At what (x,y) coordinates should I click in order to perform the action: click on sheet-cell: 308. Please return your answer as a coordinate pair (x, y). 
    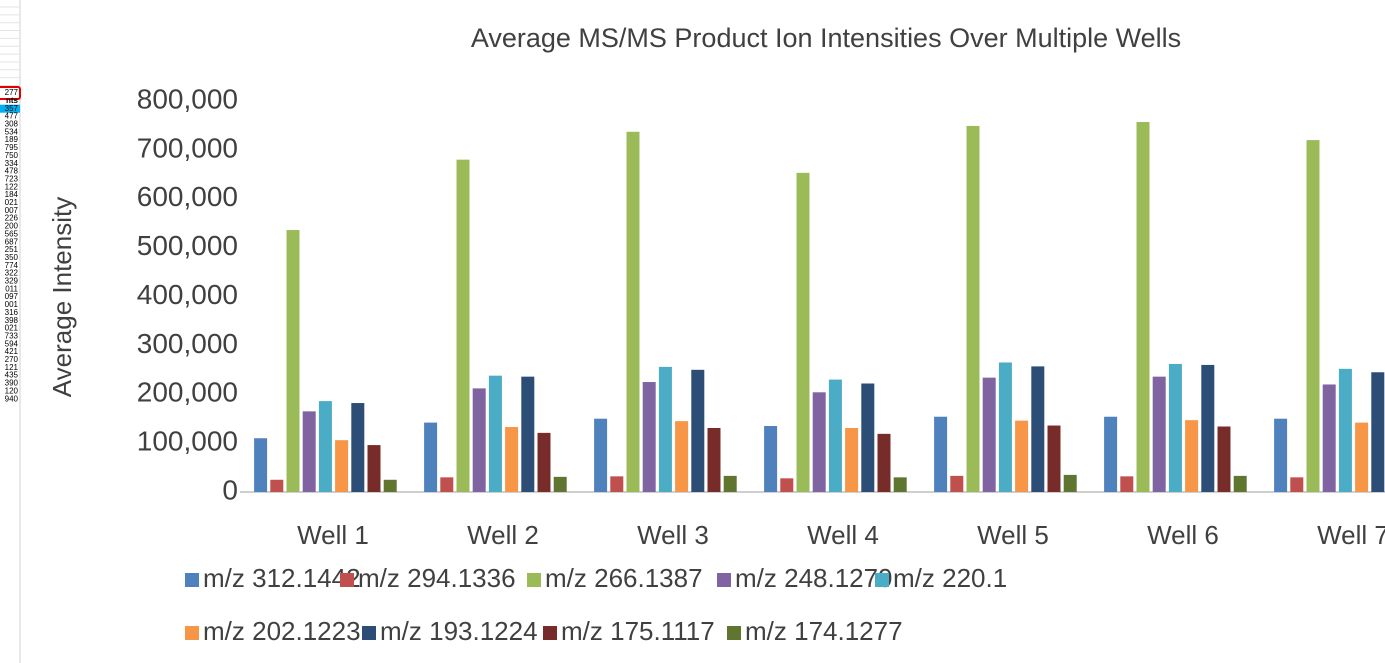
    Looking at the image, I should click on (12, 124).